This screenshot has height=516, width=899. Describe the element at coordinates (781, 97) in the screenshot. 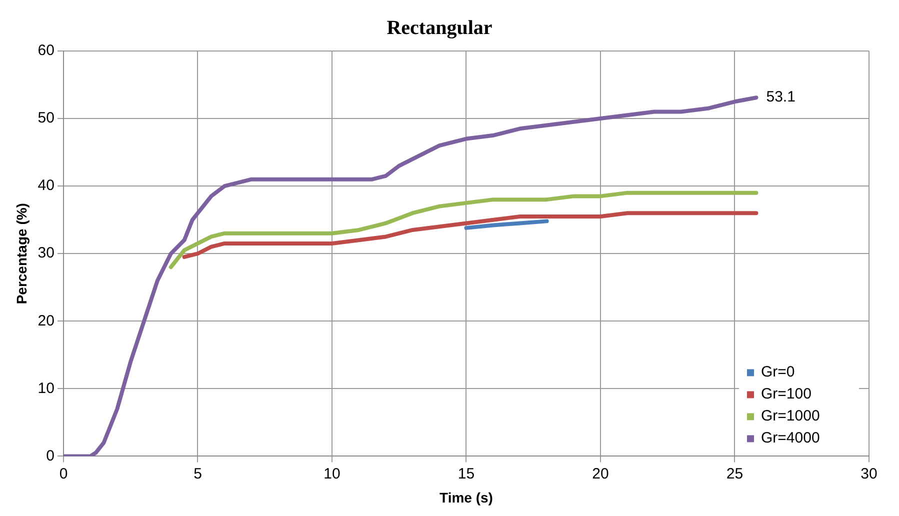

I see `annotation: 53.1` at that location.